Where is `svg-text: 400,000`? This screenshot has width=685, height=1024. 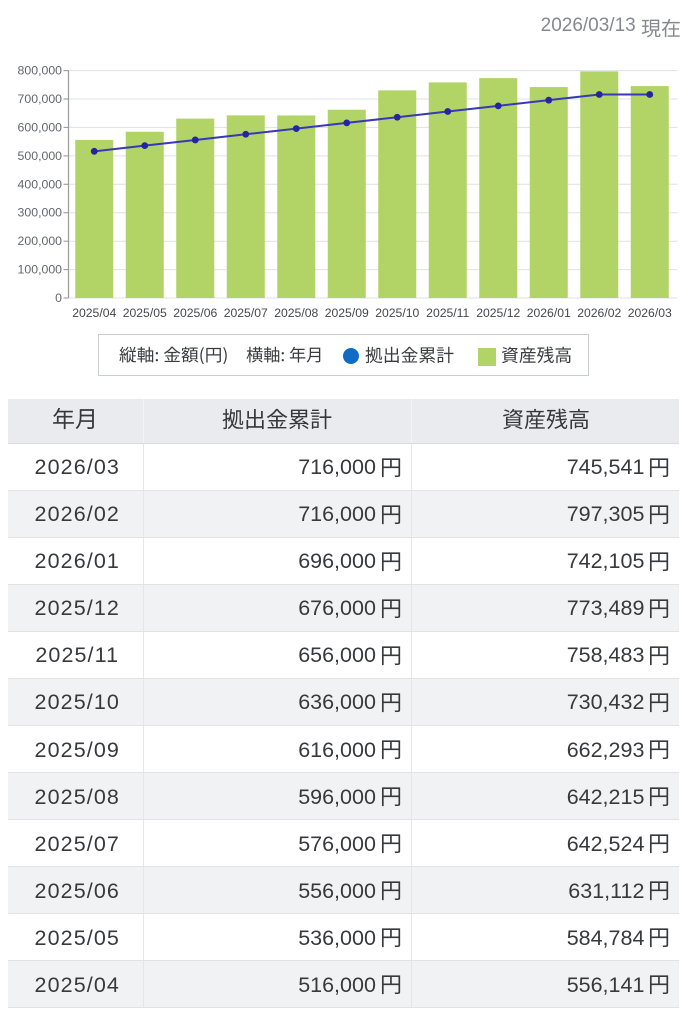 svg-text: 400,000 is located at coordinates (40, 184).